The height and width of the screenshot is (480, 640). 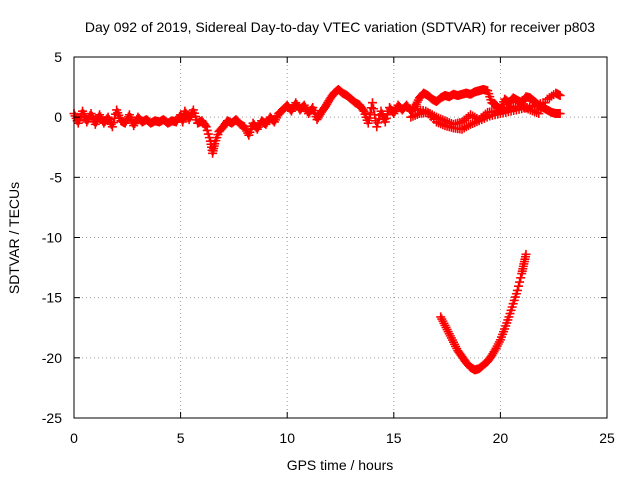 I want to click on y-tick-label: -10, so click(x=52, y=238).